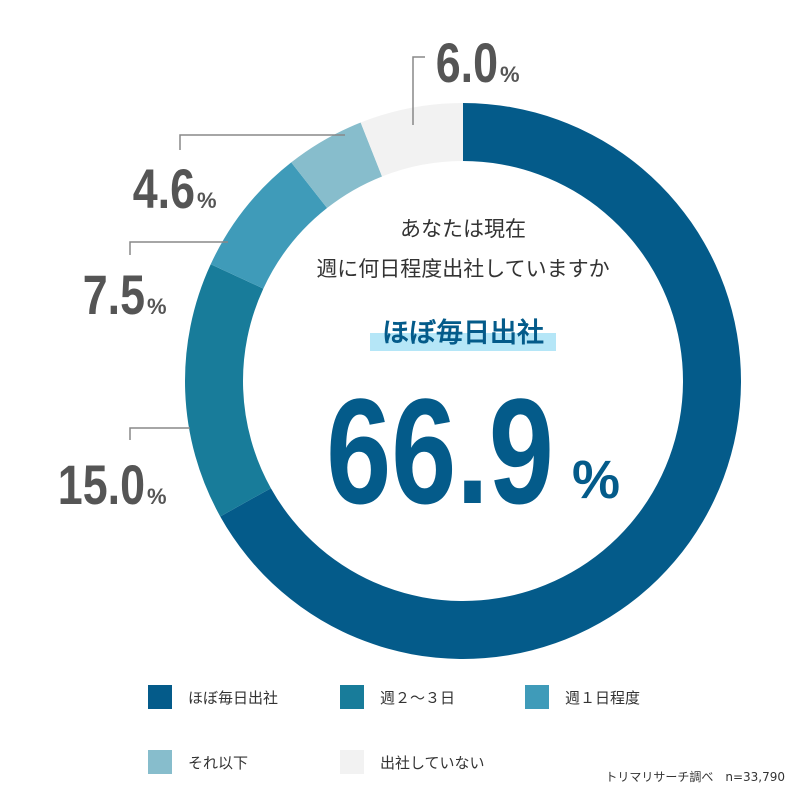  Describe the element at coordinates (467, 62) in the screenshot. I see `value-label: 6.0` at that location.